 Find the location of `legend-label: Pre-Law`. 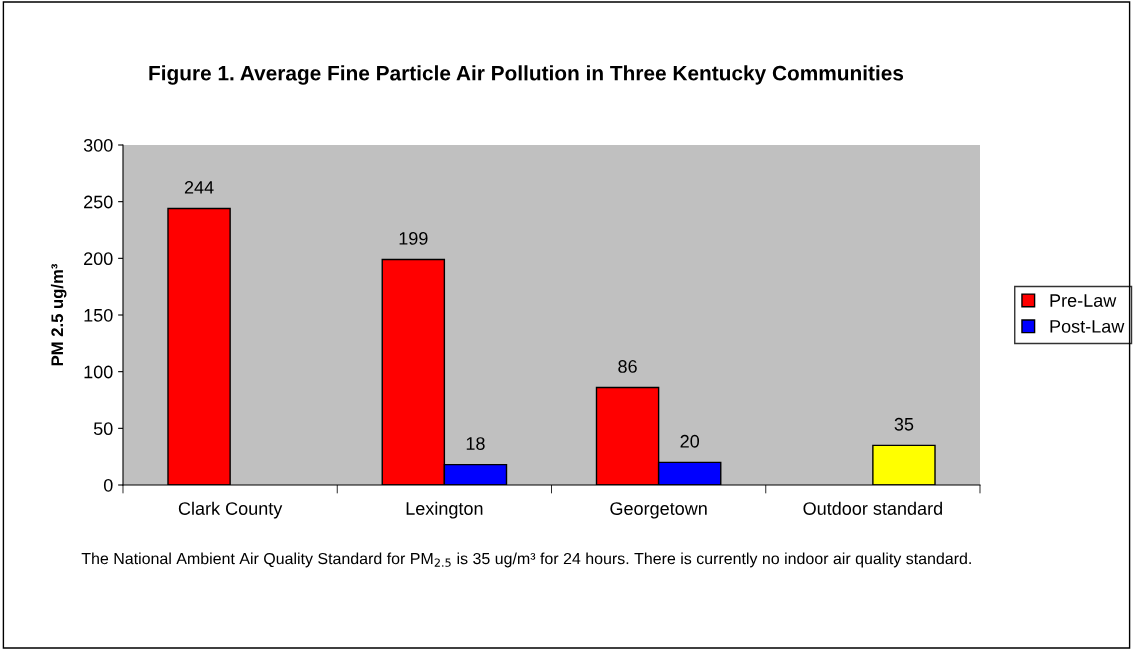

legend-label: Pre-Law is located at coordinates (1083, 300).